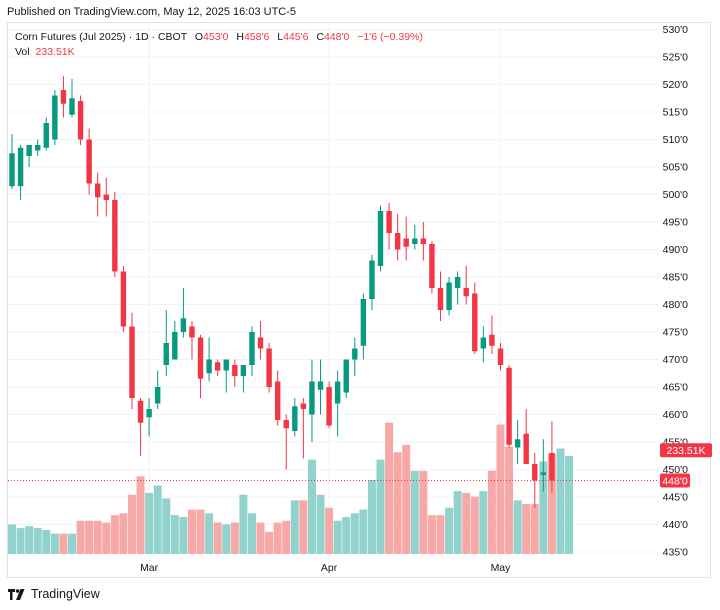 Image resolution: width=720 pixels, height=610 pixels. What do you see at coordinates (280, 37) in the screenshot?
I see `low-label: L` at bounding box center [280, 37].